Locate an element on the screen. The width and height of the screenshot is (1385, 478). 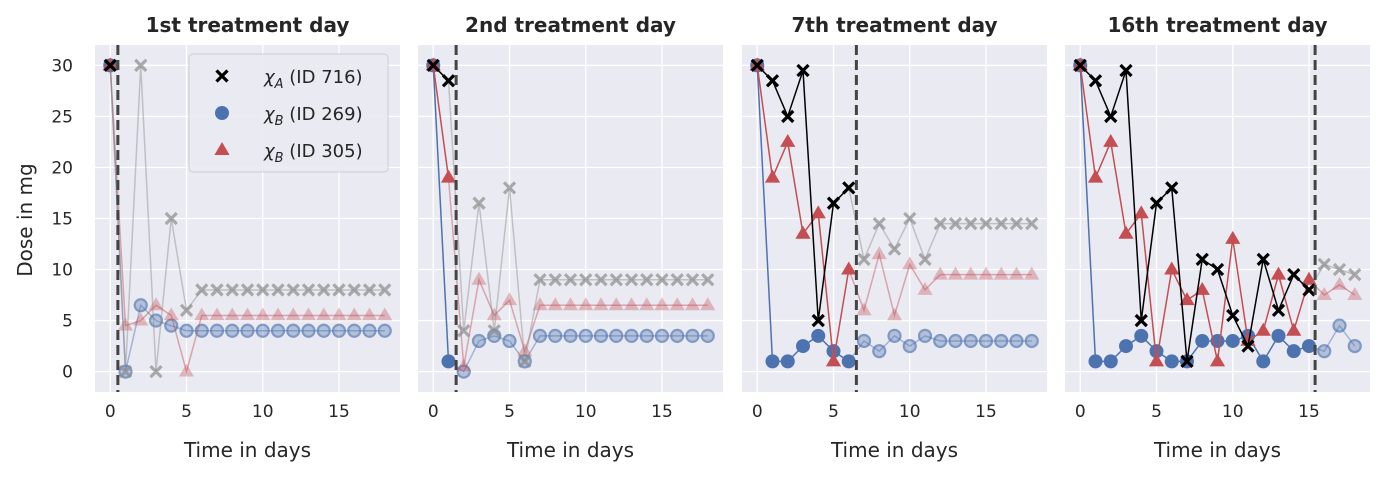
x-tick-label: 5 is located at coordinates (1156, 412).